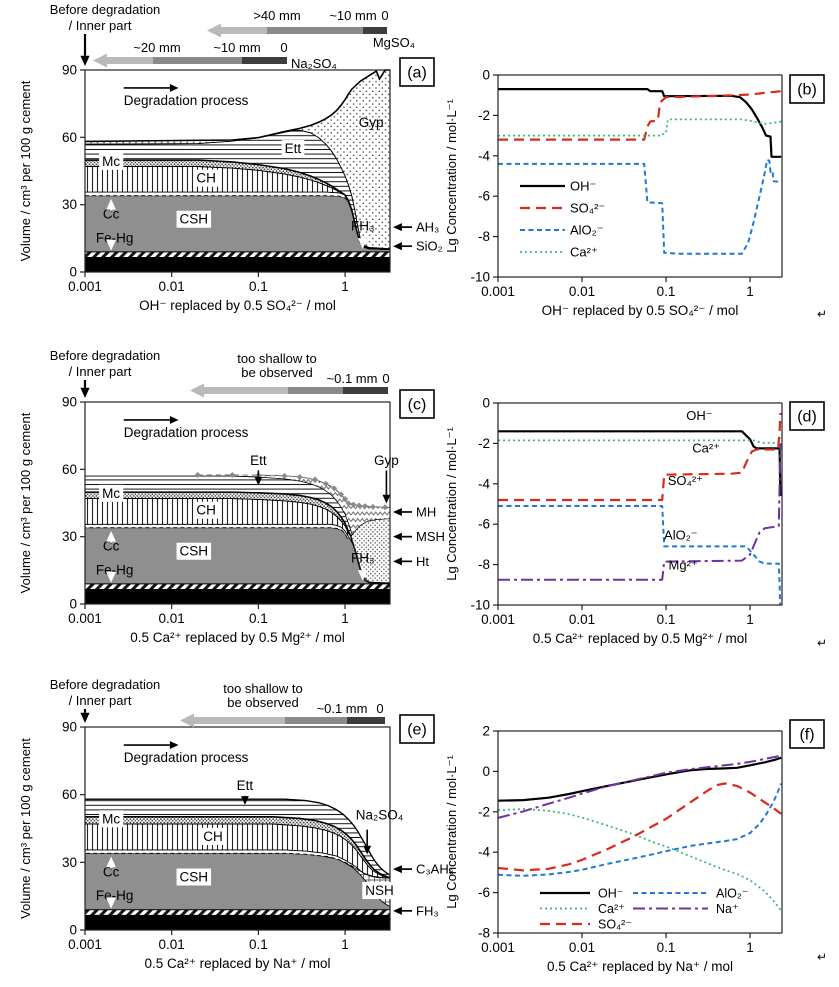 The height and width of the screenshot is (987, 839). What do you see at coordinates (422, 561) in the screenshot?
I see `right-label-Ht: Ht` at bounding box center [422, 561].